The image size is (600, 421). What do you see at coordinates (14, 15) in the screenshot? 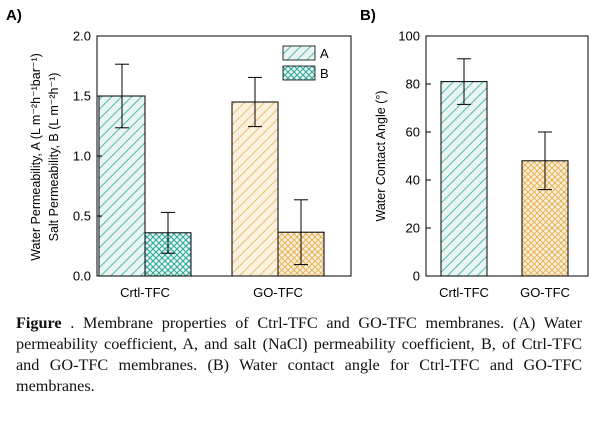
I see `panel-a-label: A)` at bounding box center [14, 15].